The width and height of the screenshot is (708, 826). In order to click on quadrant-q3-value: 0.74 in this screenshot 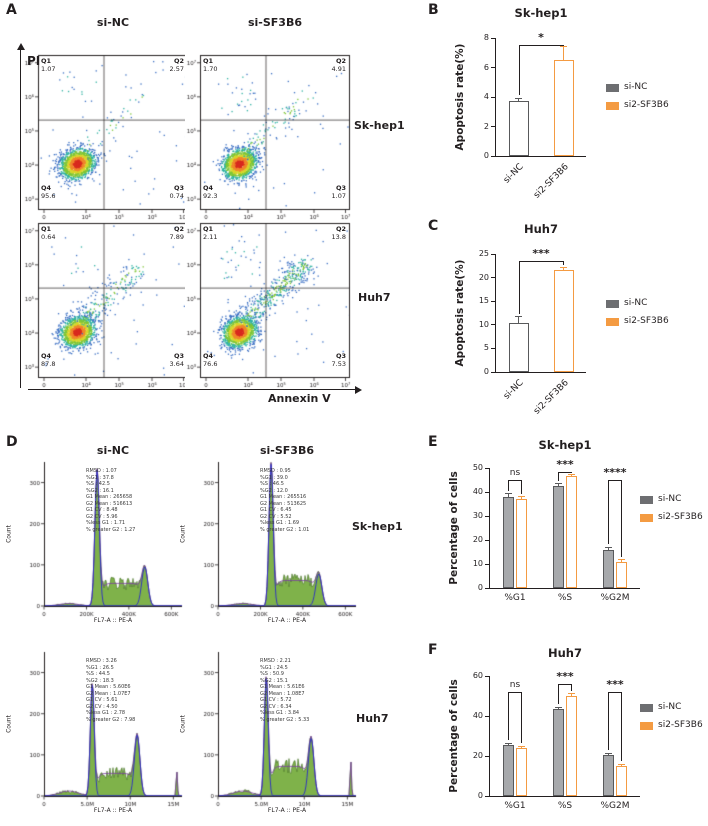, I will do `click(176, 196)`.